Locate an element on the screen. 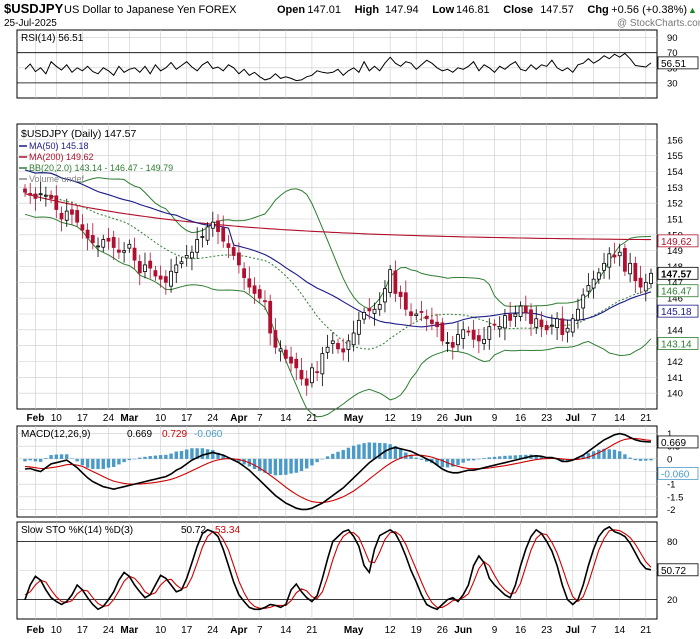 The width and height of the screenshot is (700, 639). rsi-frame is located at coordinates (337, 64).